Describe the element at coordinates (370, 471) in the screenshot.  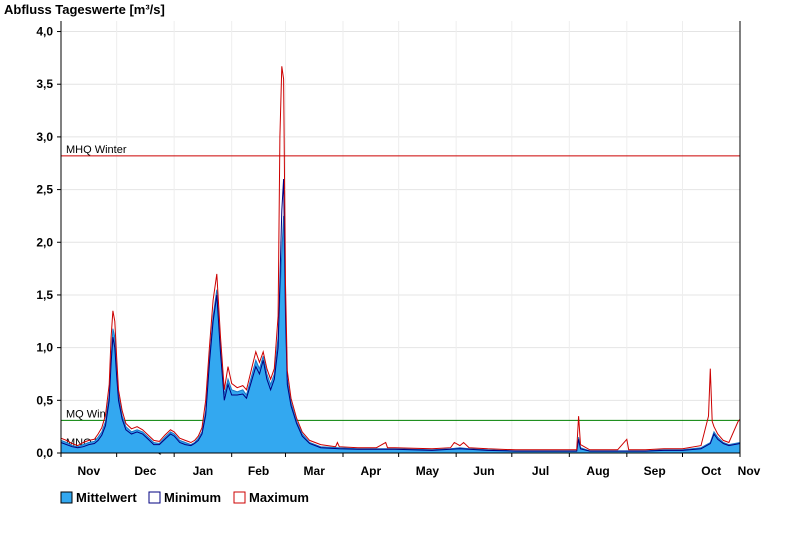
I see `x-tick-label: Apr` at that location.